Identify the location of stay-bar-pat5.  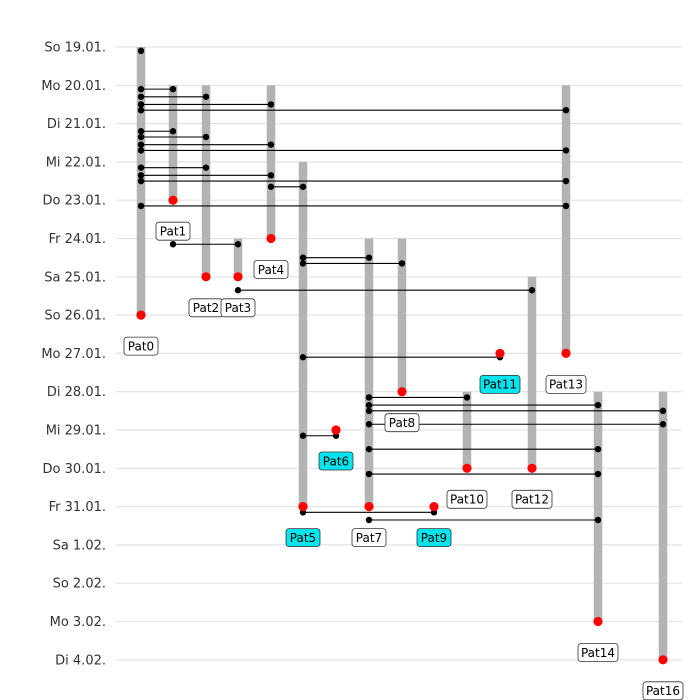
(303, 334).